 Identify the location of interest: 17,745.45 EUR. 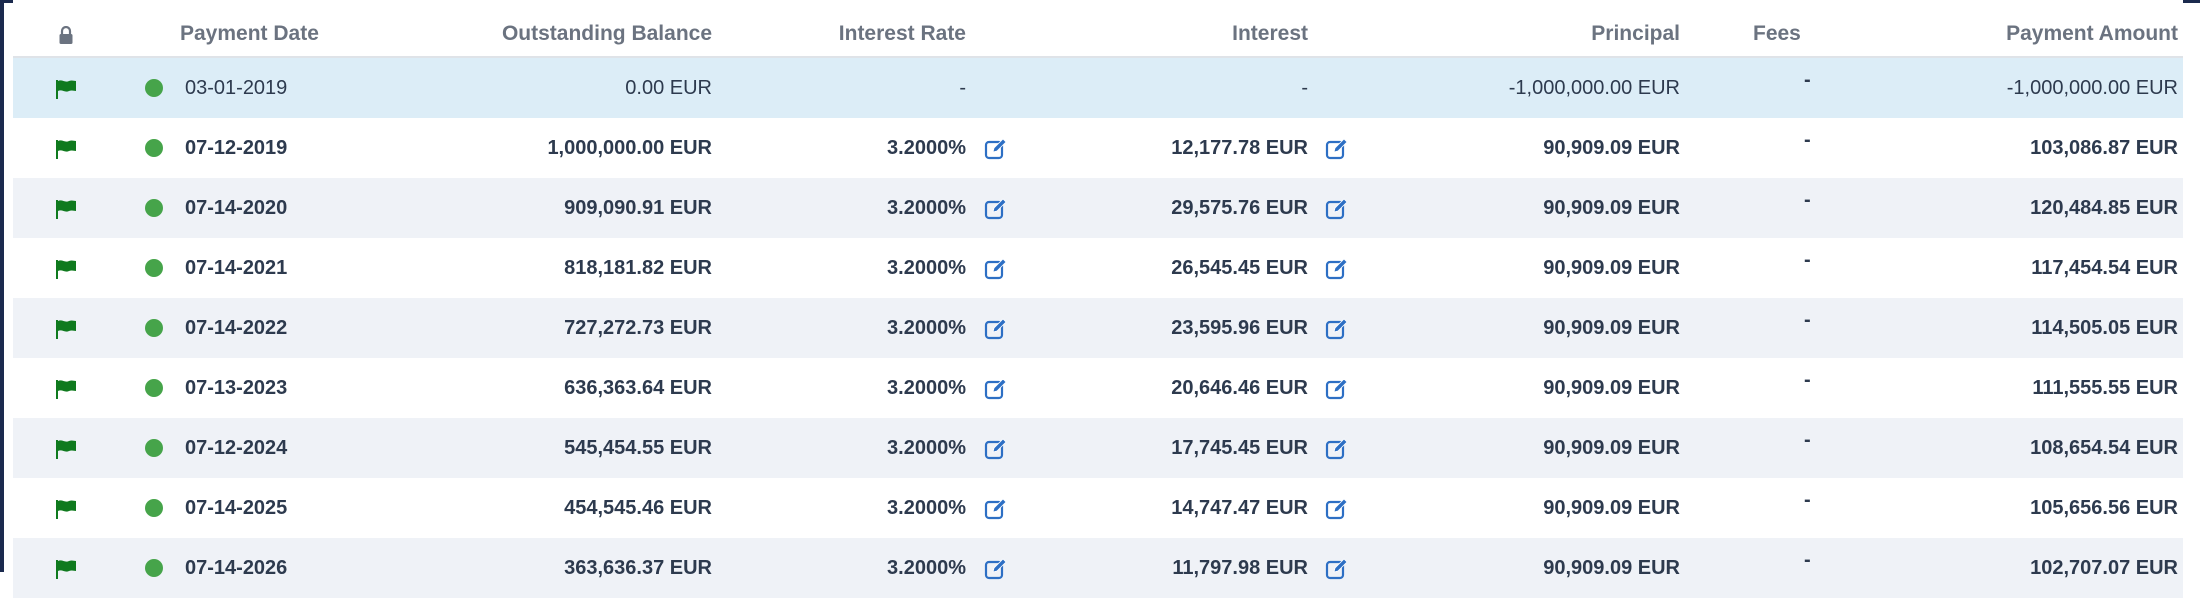
(1239, 448).